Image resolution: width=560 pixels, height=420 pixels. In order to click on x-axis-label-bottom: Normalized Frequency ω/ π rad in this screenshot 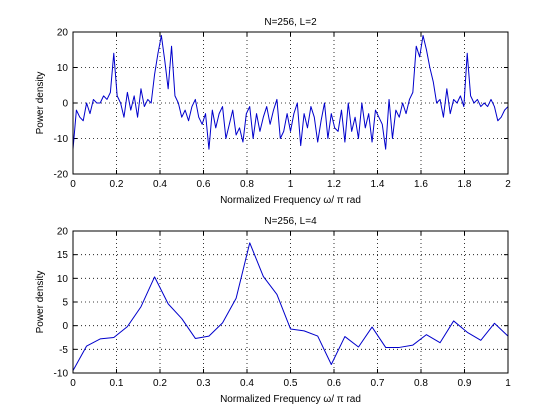, I will do `click(290, 399)`.